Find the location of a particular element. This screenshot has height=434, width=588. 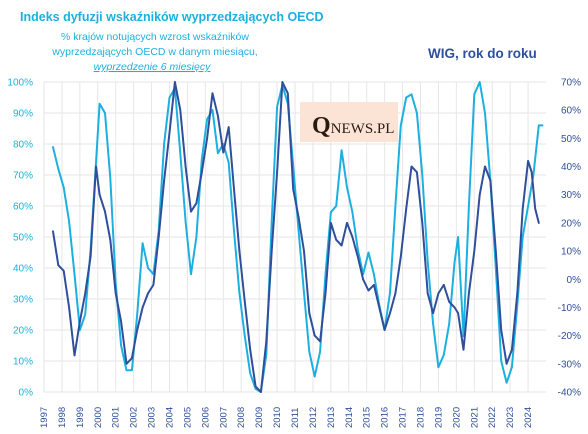

y-left-tick-label: 60% is located at coordinates (23, 207).